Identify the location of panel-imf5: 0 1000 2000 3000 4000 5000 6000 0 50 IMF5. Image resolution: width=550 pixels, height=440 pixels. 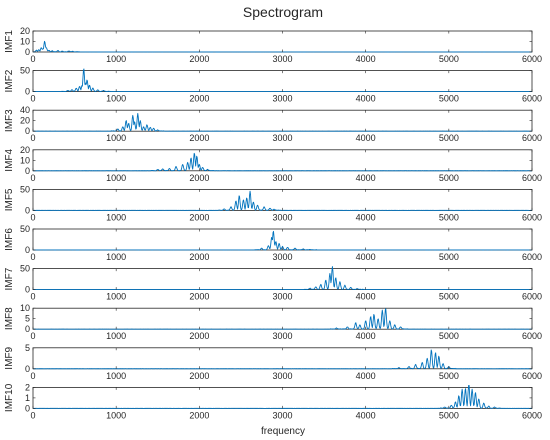
(273, 203).